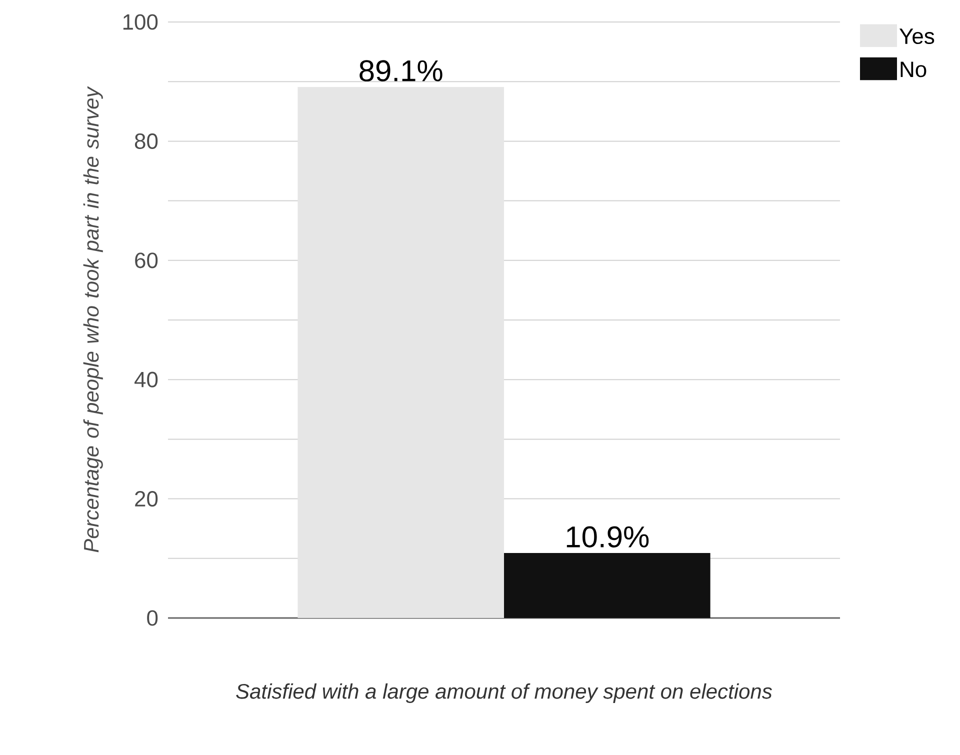 This screenshot has width=960, height=755. What do you see at coordinates (504, 693) in the screenshot?
I see `x-axis-title: Satisfied with a large amount of money spent on elections` at bounding box center [504, 693].